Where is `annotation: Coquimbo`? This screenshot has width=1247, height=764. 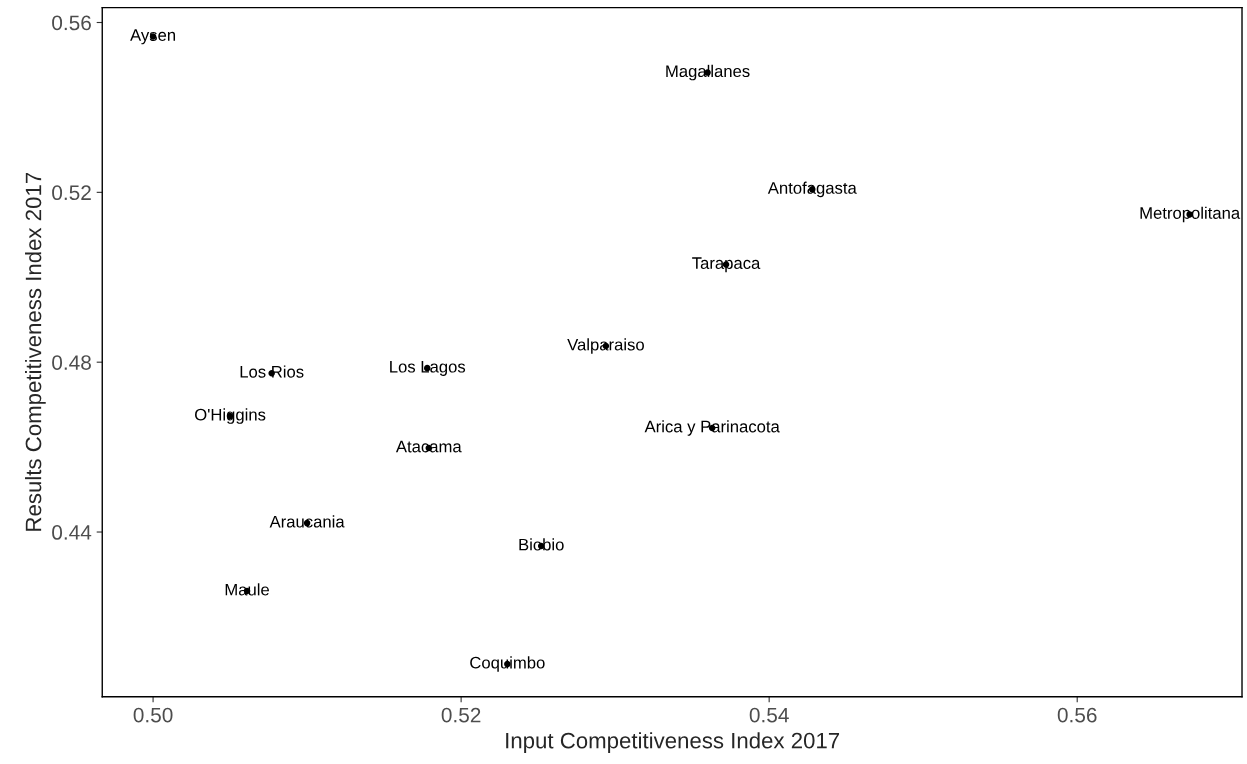
annotation: Coquimbo is located at coordinates (507, 664).